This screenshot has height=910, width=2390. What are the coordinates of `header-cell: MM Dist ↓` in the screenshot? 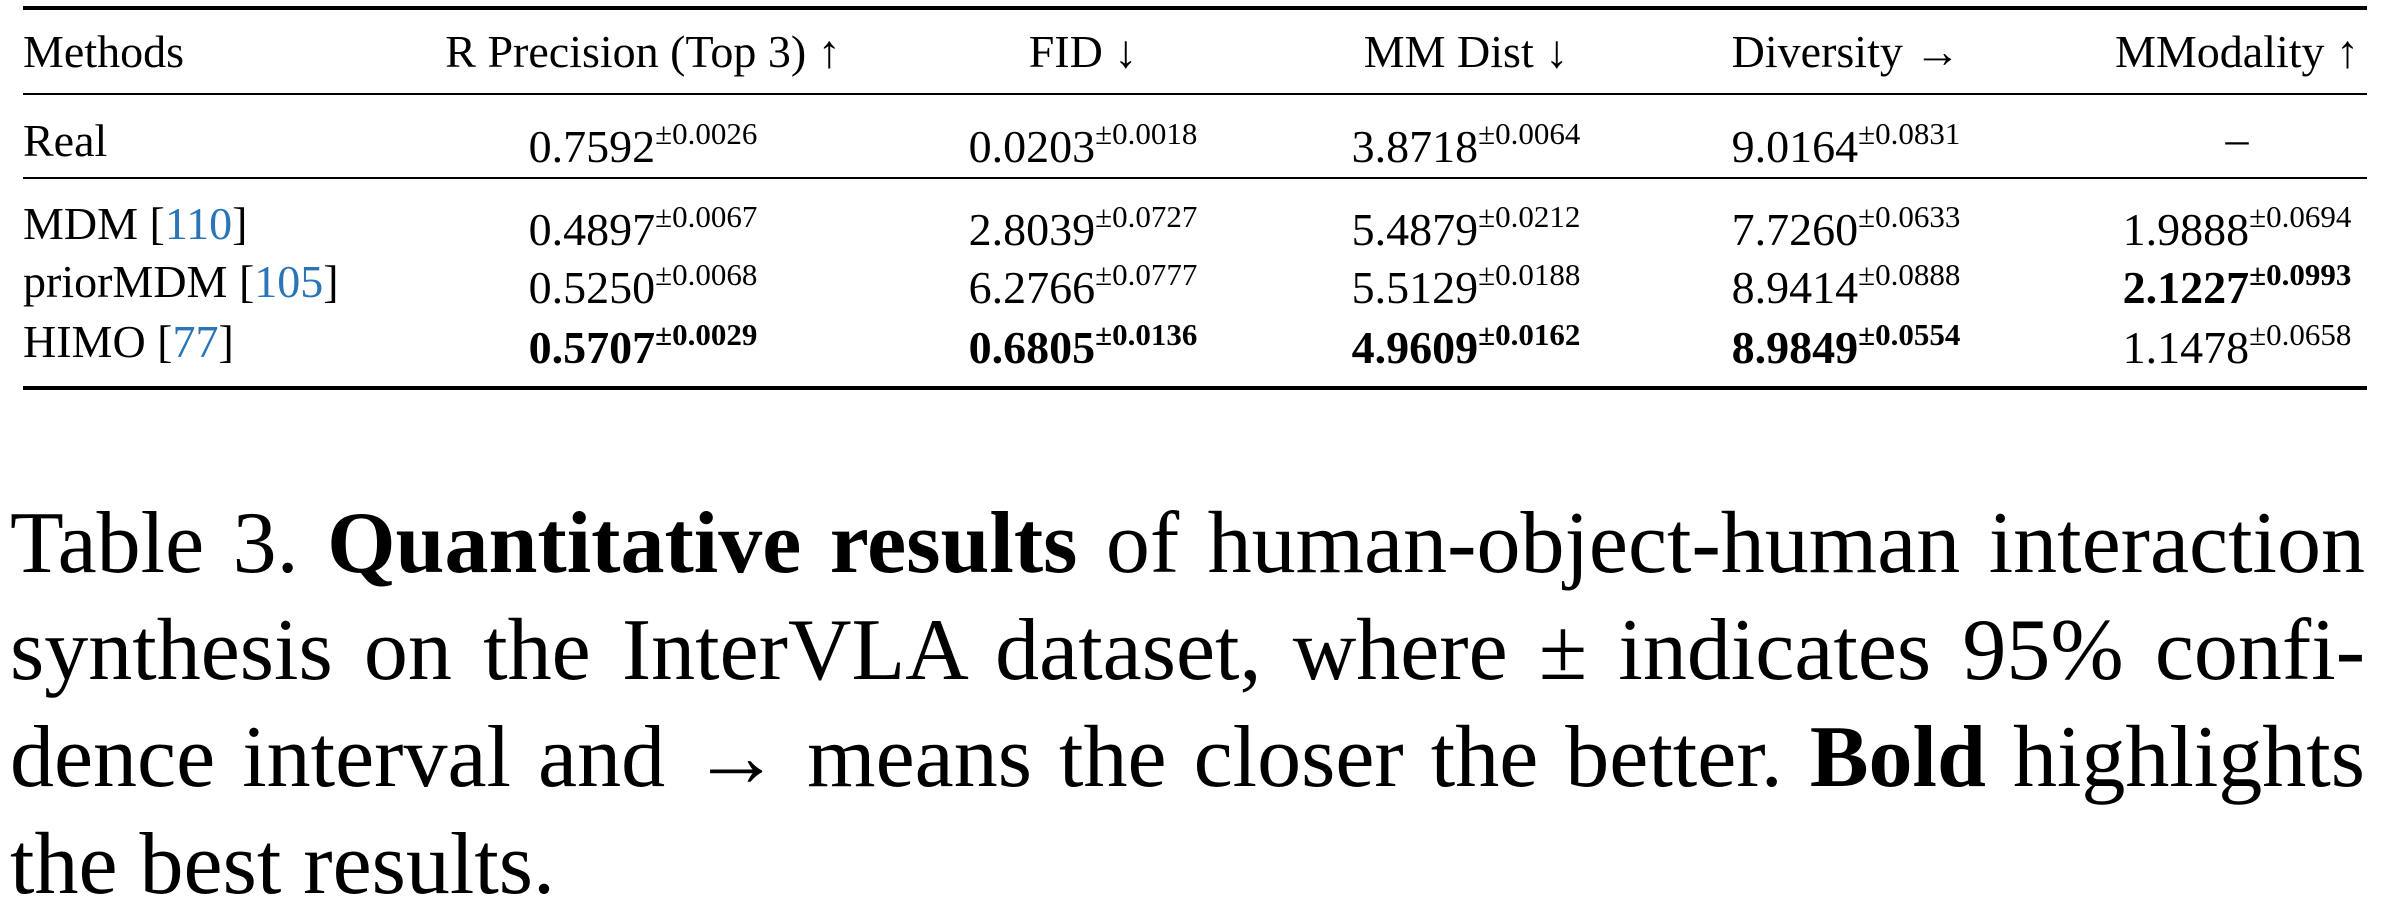 It's located at (1466, 51).